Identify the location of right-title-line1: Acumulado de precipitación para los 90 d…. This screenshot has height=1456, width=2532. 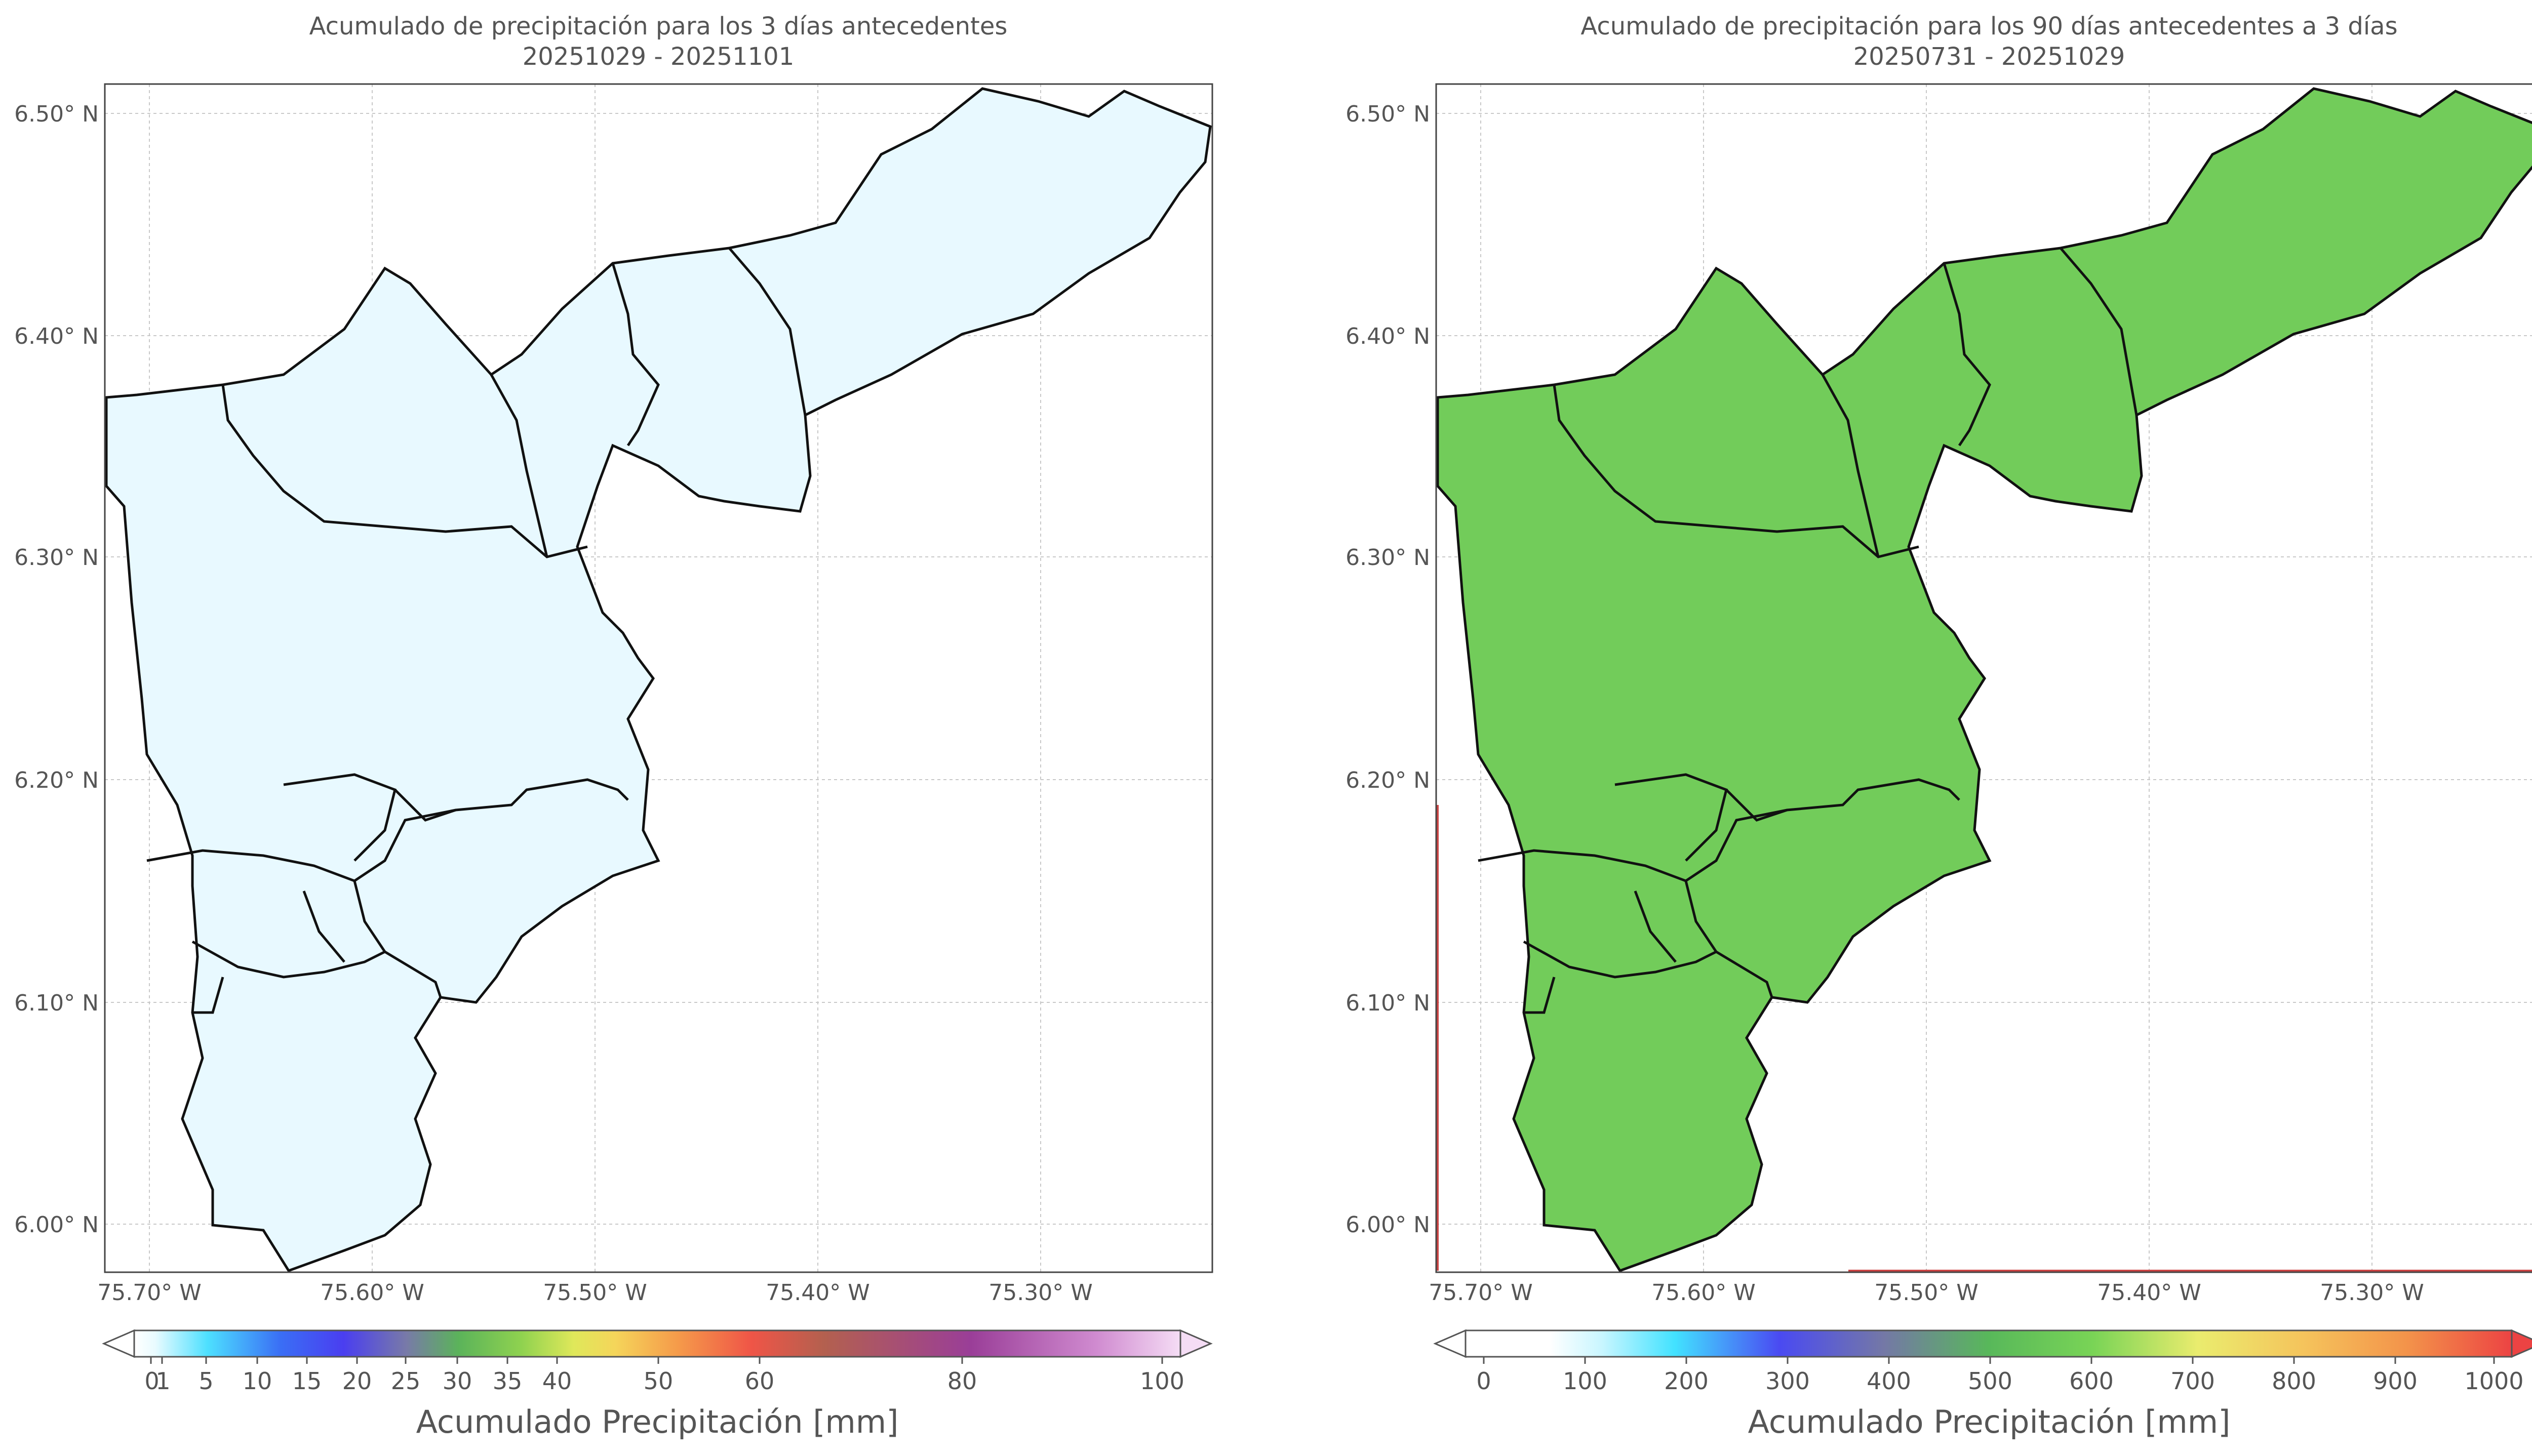
(1988, 26).